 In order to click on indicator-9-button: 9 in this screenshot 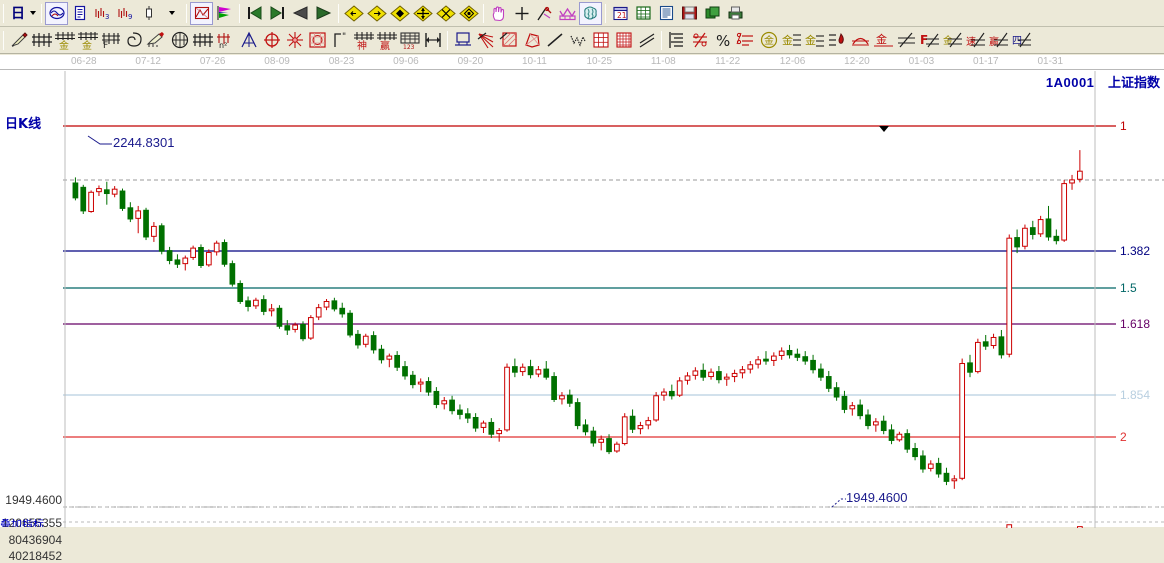, I will do `click(125, 13)`.